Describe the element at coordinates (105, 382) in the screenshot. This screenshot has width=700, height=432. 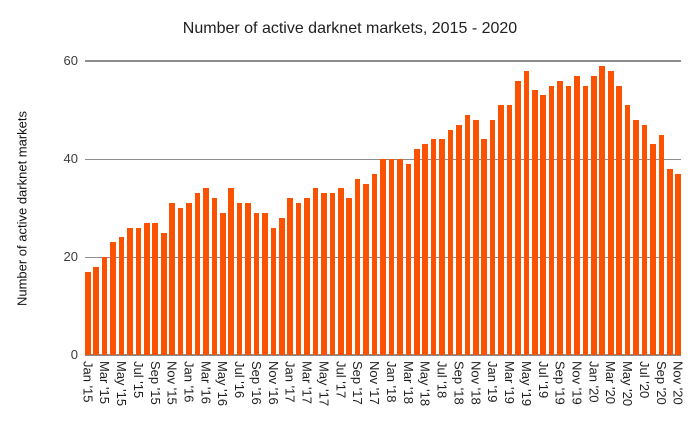
I see `x-tick-label: Mar '15` at that location.